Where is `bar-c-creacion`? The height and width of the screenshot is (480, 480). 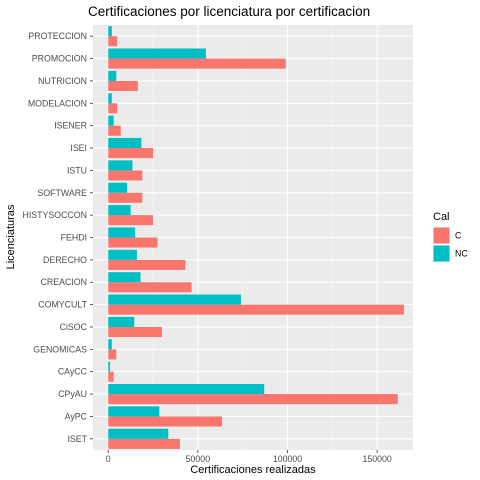
bar-c-creacion is located at coordinates (149, 287).